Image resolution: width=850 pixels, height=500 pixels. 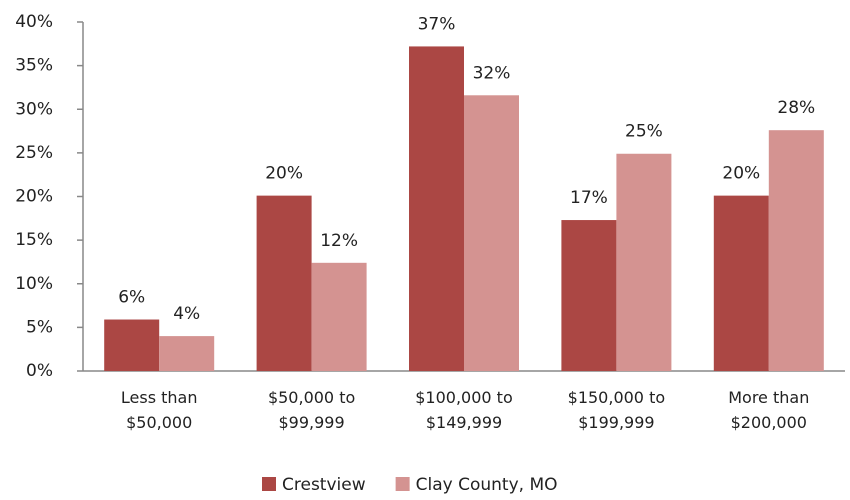 I want to click on y-tick-label: 40%, so click(x=34, y=22).